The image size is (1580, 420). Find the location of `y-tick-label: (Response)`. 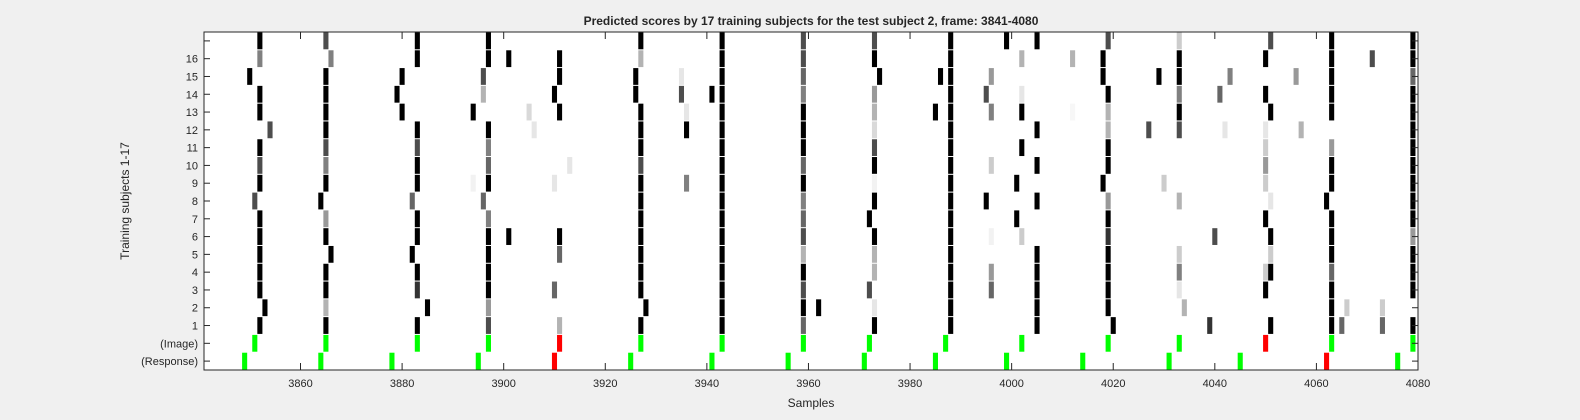

y-tick-label: (Response) is located at coordinates (169, 362).